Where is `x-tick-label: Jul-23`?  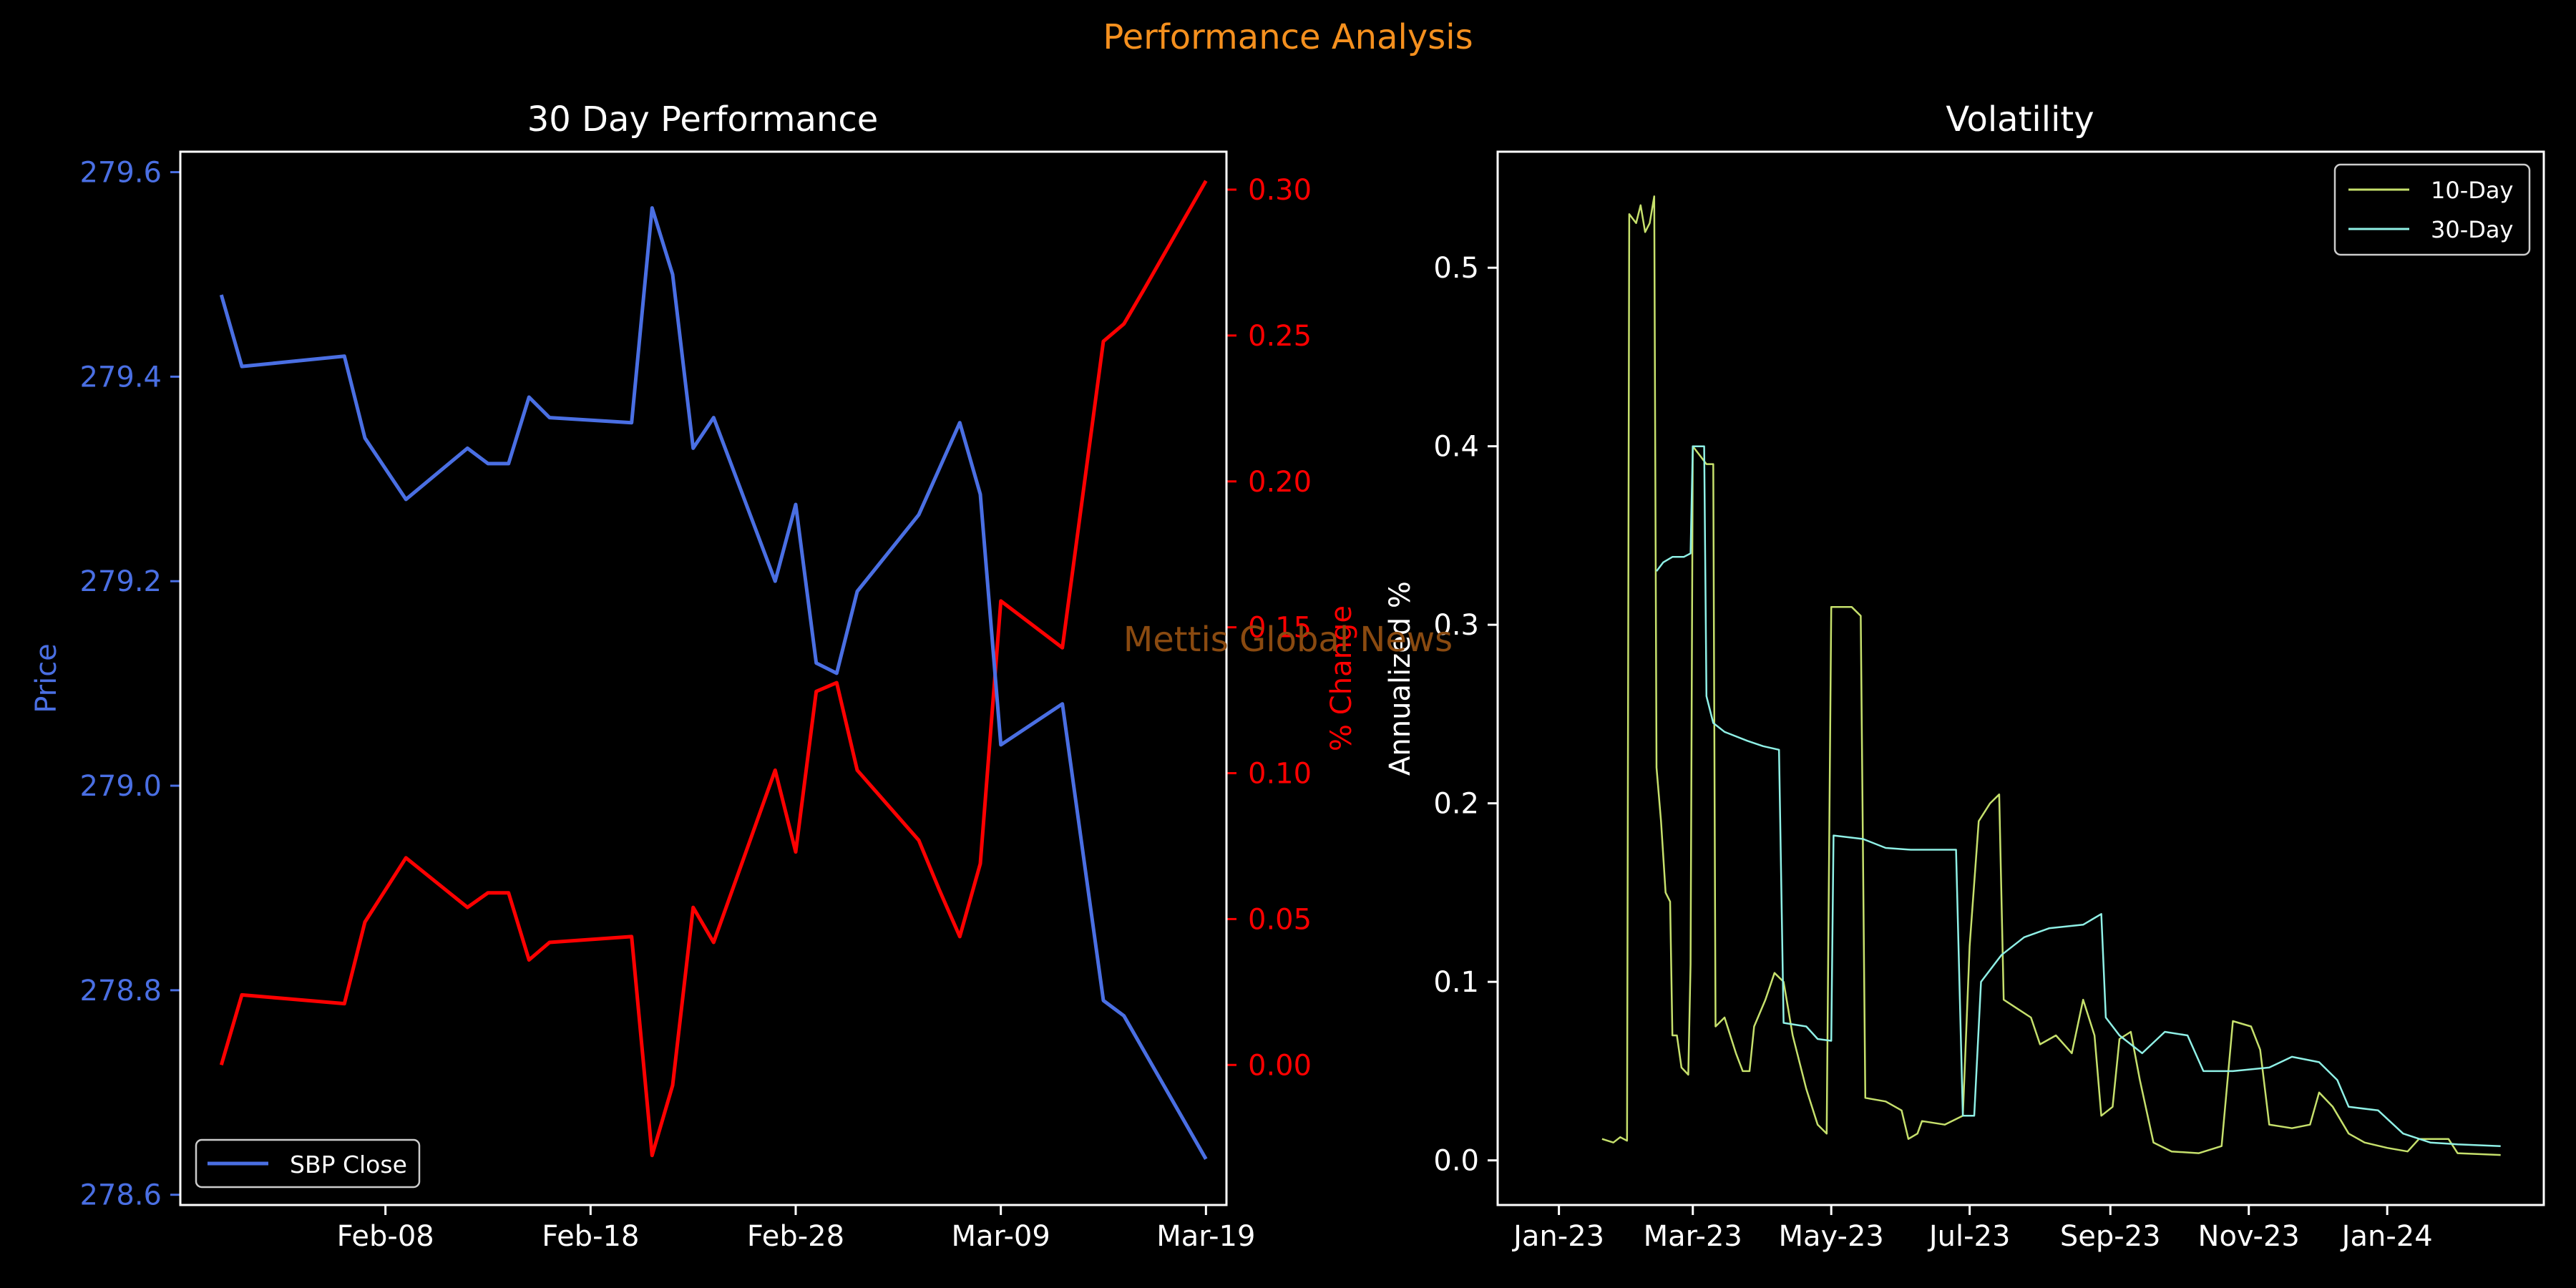 x-tick-label: Jul-23 is located at coordinates (1969, 1236).